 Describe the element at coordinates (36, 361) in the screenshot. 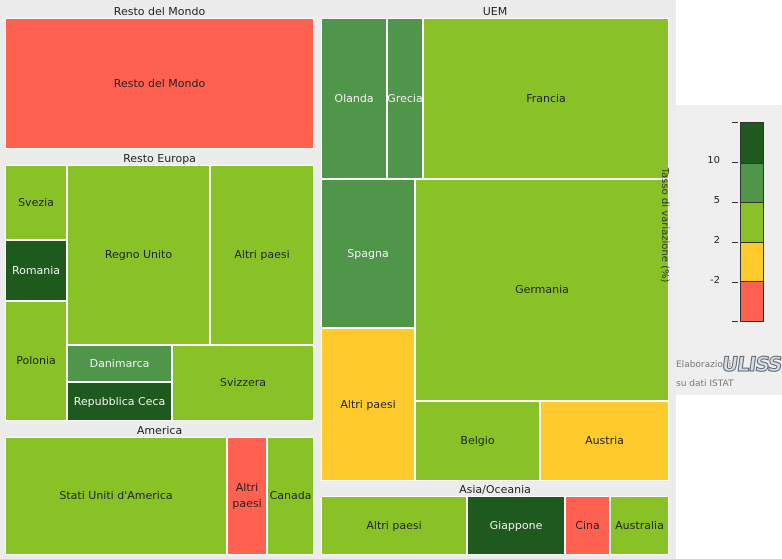

I see `treemap-cell-resto-europa-polonia: Polonia` at that location.